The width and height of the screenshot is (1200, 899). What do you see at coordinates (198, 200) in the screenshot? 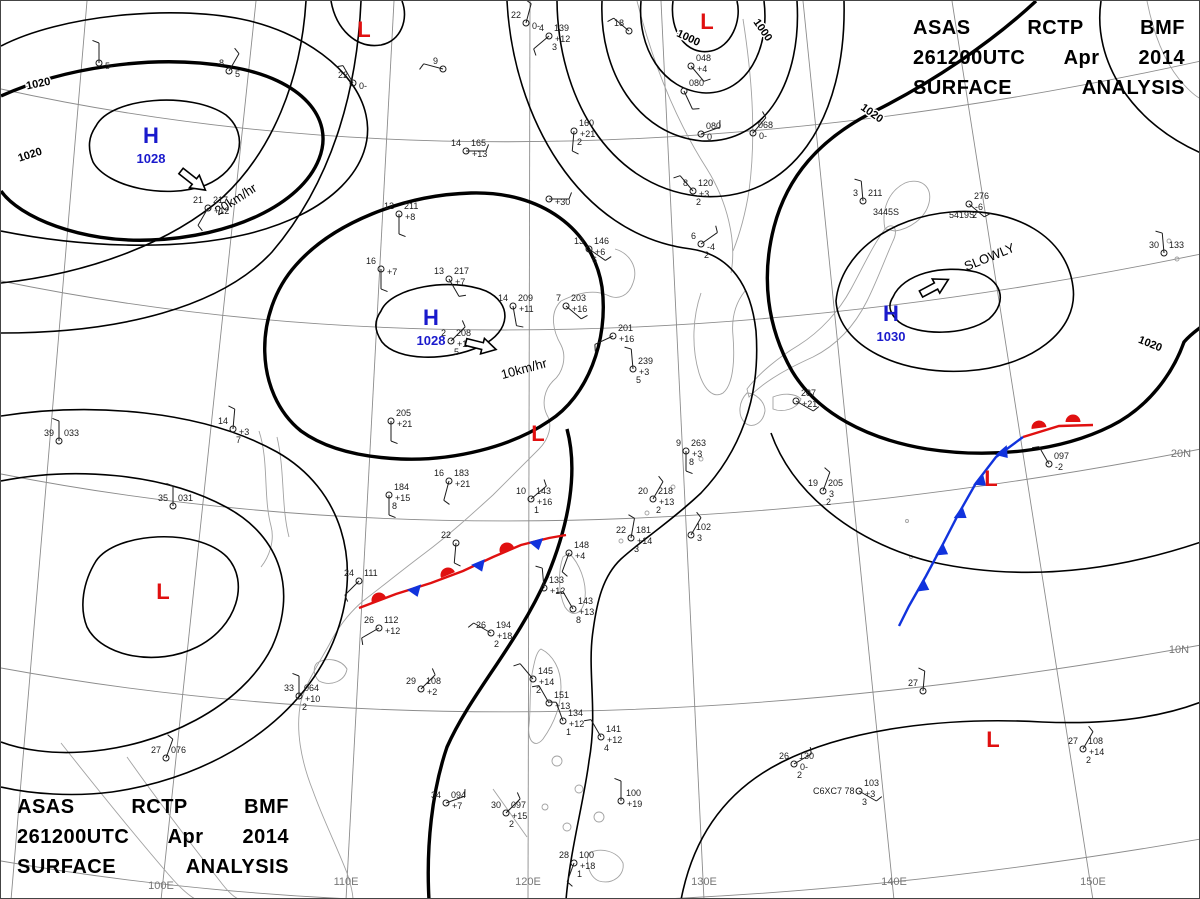
I see `station-temp: 21` at bounding box center [198, 200].